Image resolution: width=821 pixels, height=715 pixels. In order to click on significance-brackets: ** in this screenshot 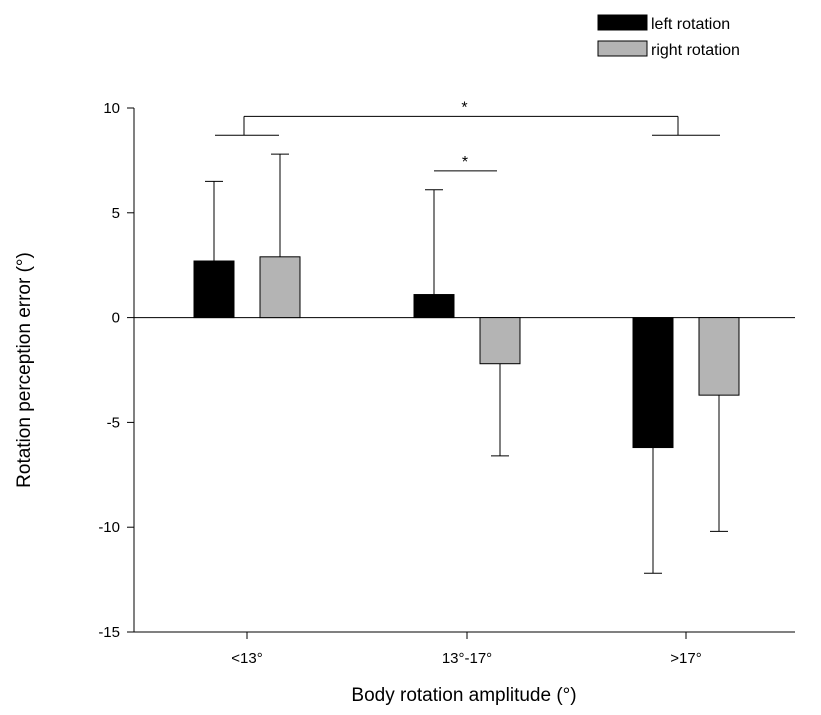, I will do `click(467, 135)`.